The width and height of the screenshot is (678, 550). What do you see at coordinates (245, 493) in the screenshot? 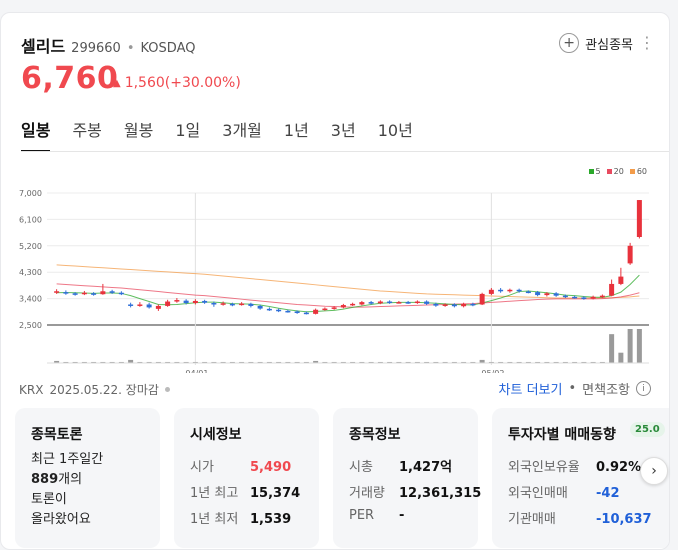
I see `quote-row-high: 1년 최고 15,374` at bounding box center [245, 493].